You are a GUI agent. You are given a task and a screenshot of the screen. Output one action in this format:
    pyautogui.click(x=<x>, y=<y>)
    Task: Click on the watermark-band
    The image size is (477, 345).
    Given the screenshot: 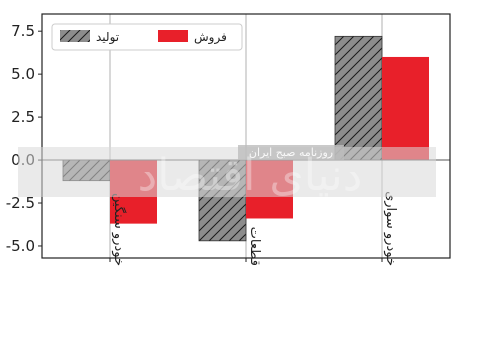 What is the action you would take?
    pyautogui.click(x=227, y=172)
    